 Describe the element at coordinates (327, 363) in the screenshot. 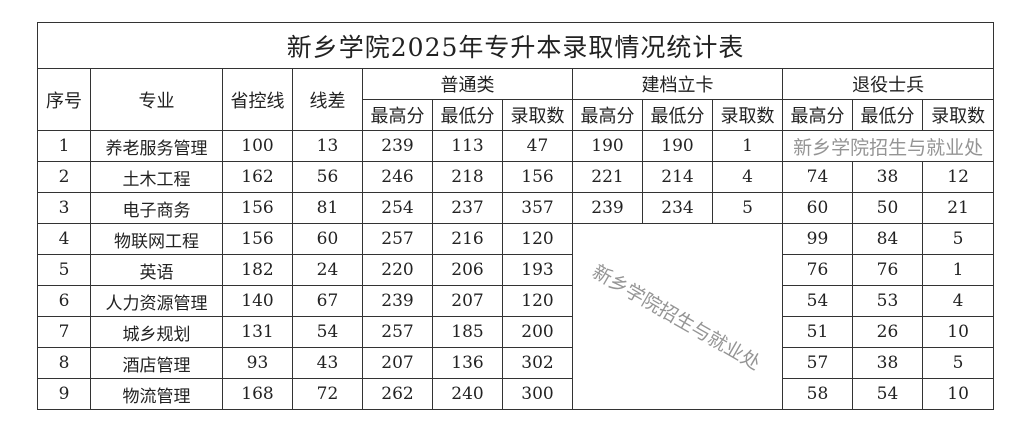

I see `cell-line-diff: 43` at that location.